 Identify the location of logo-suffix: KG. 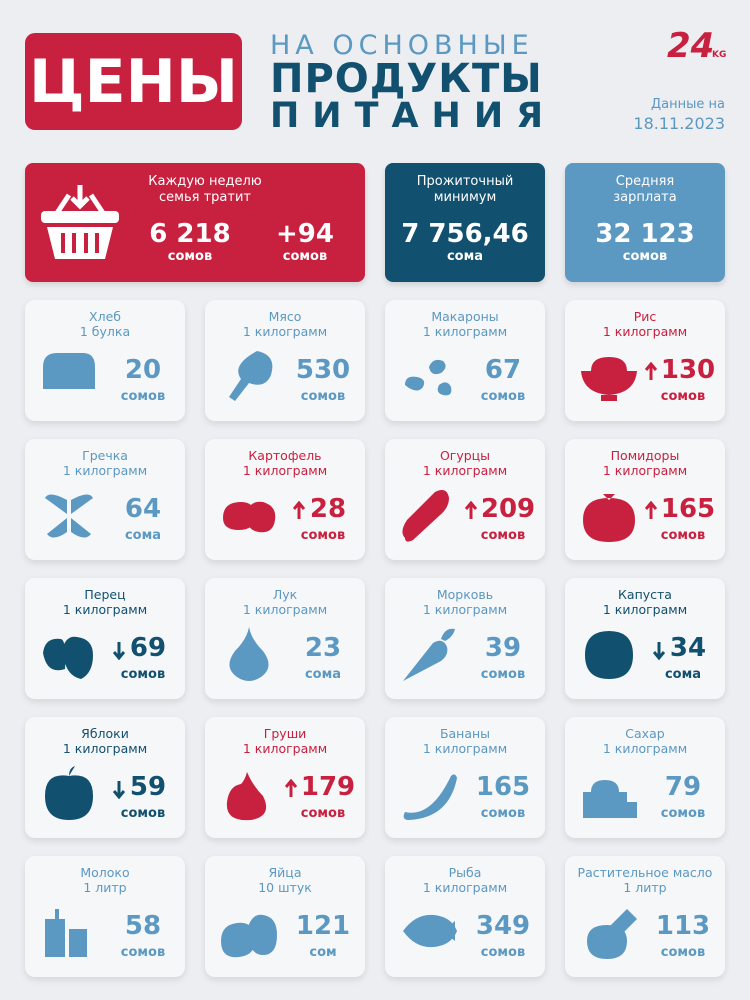
(719, 55).